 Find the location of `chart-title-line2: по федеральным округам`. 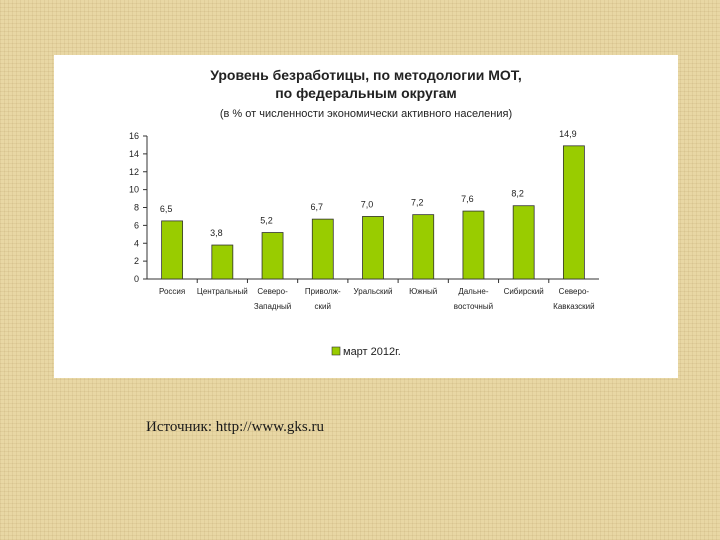

chart-title-line2: по федеральным округам is located at coordinates (366, 93).